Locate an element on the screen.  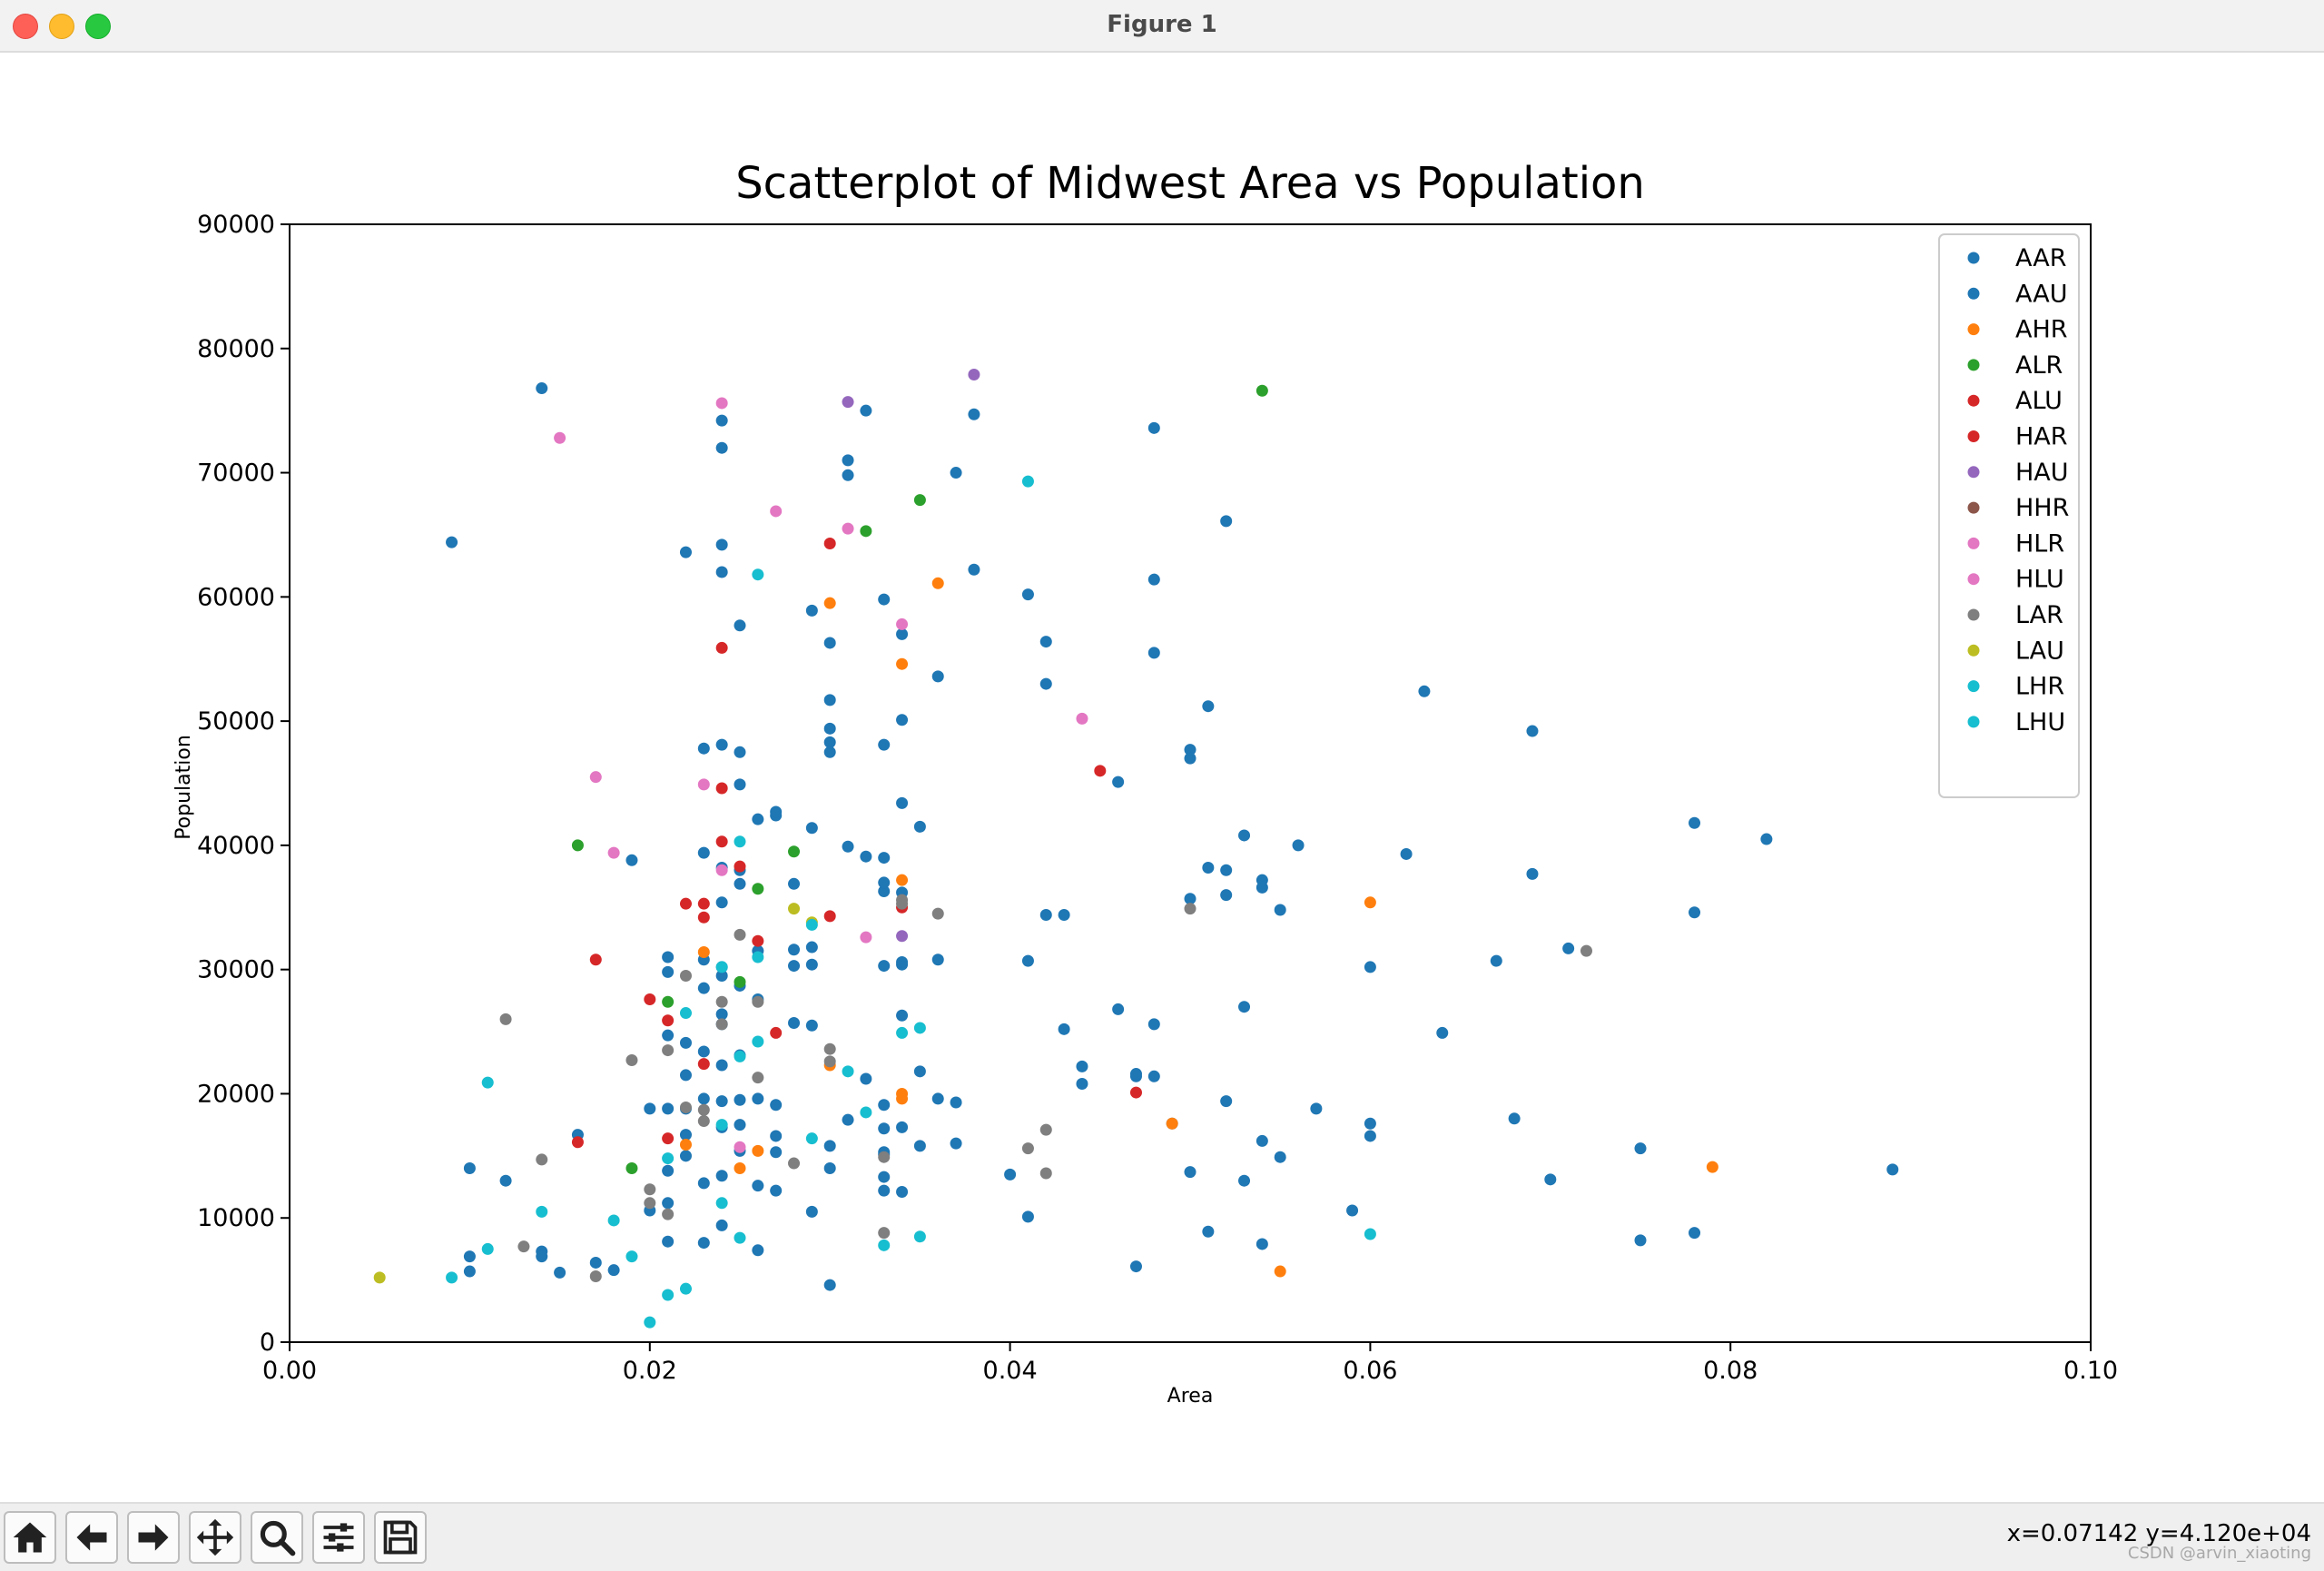
arrow-left-icon is located at coordinates (91, 1537).